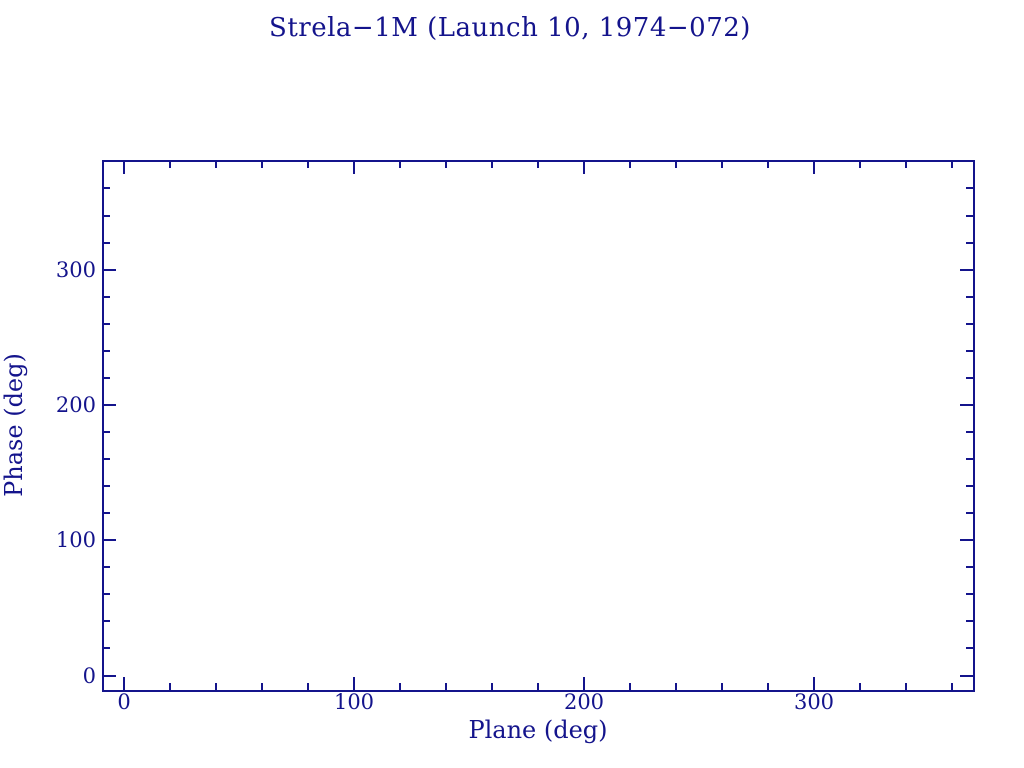 Image resolution: width=1024 pixels, height=768 pixels. Describe the element at coordinates (814, 702) in the screenshot. I see `x-tick-label-300: 300` at that location.